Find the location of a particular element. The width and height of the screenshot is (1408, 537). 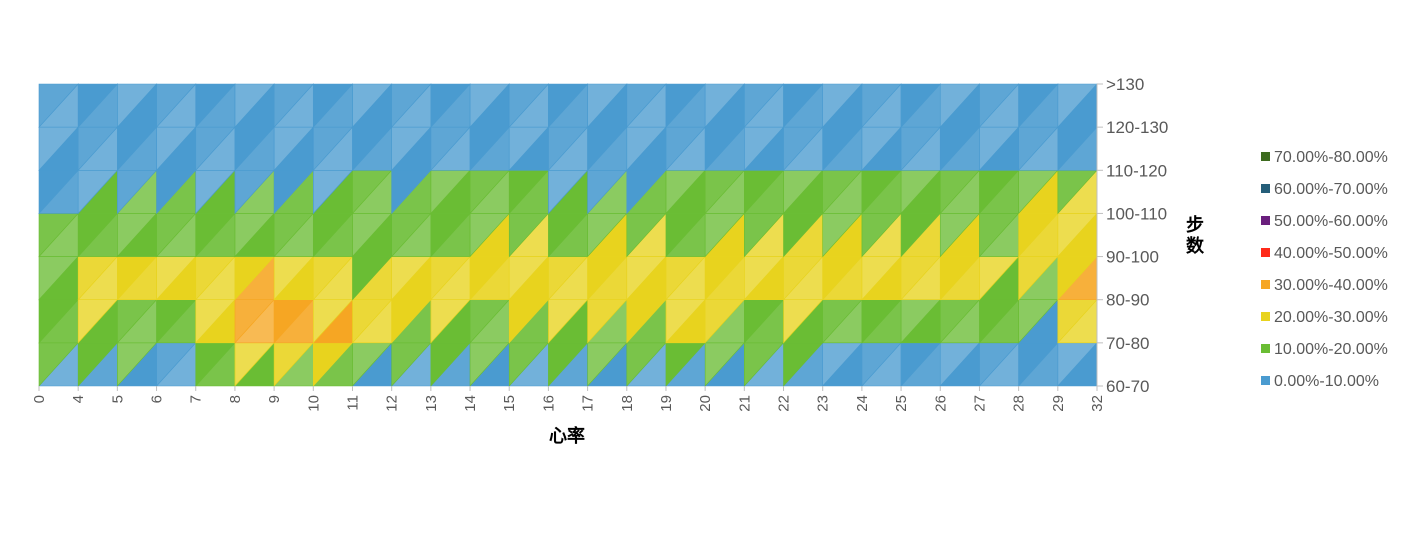

x-tick-label: 9 is located at coordinates (274, 399).